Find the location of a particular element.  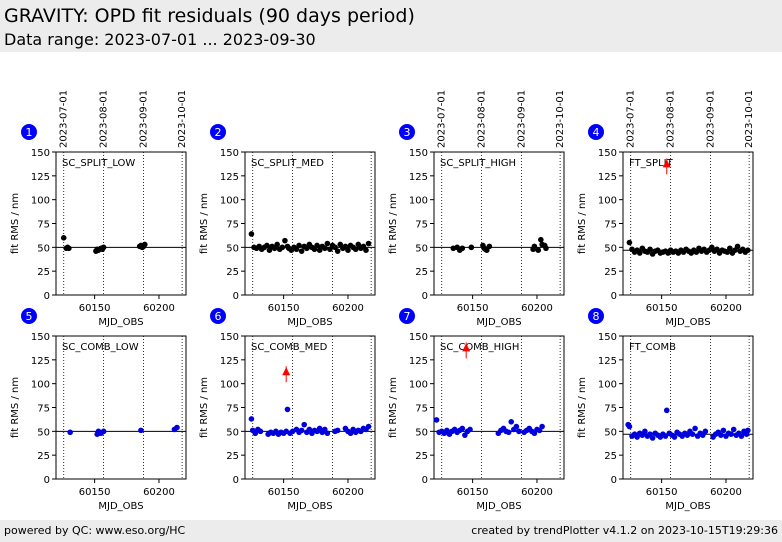

panel-number: 7 is located at coordinates (407, 316).